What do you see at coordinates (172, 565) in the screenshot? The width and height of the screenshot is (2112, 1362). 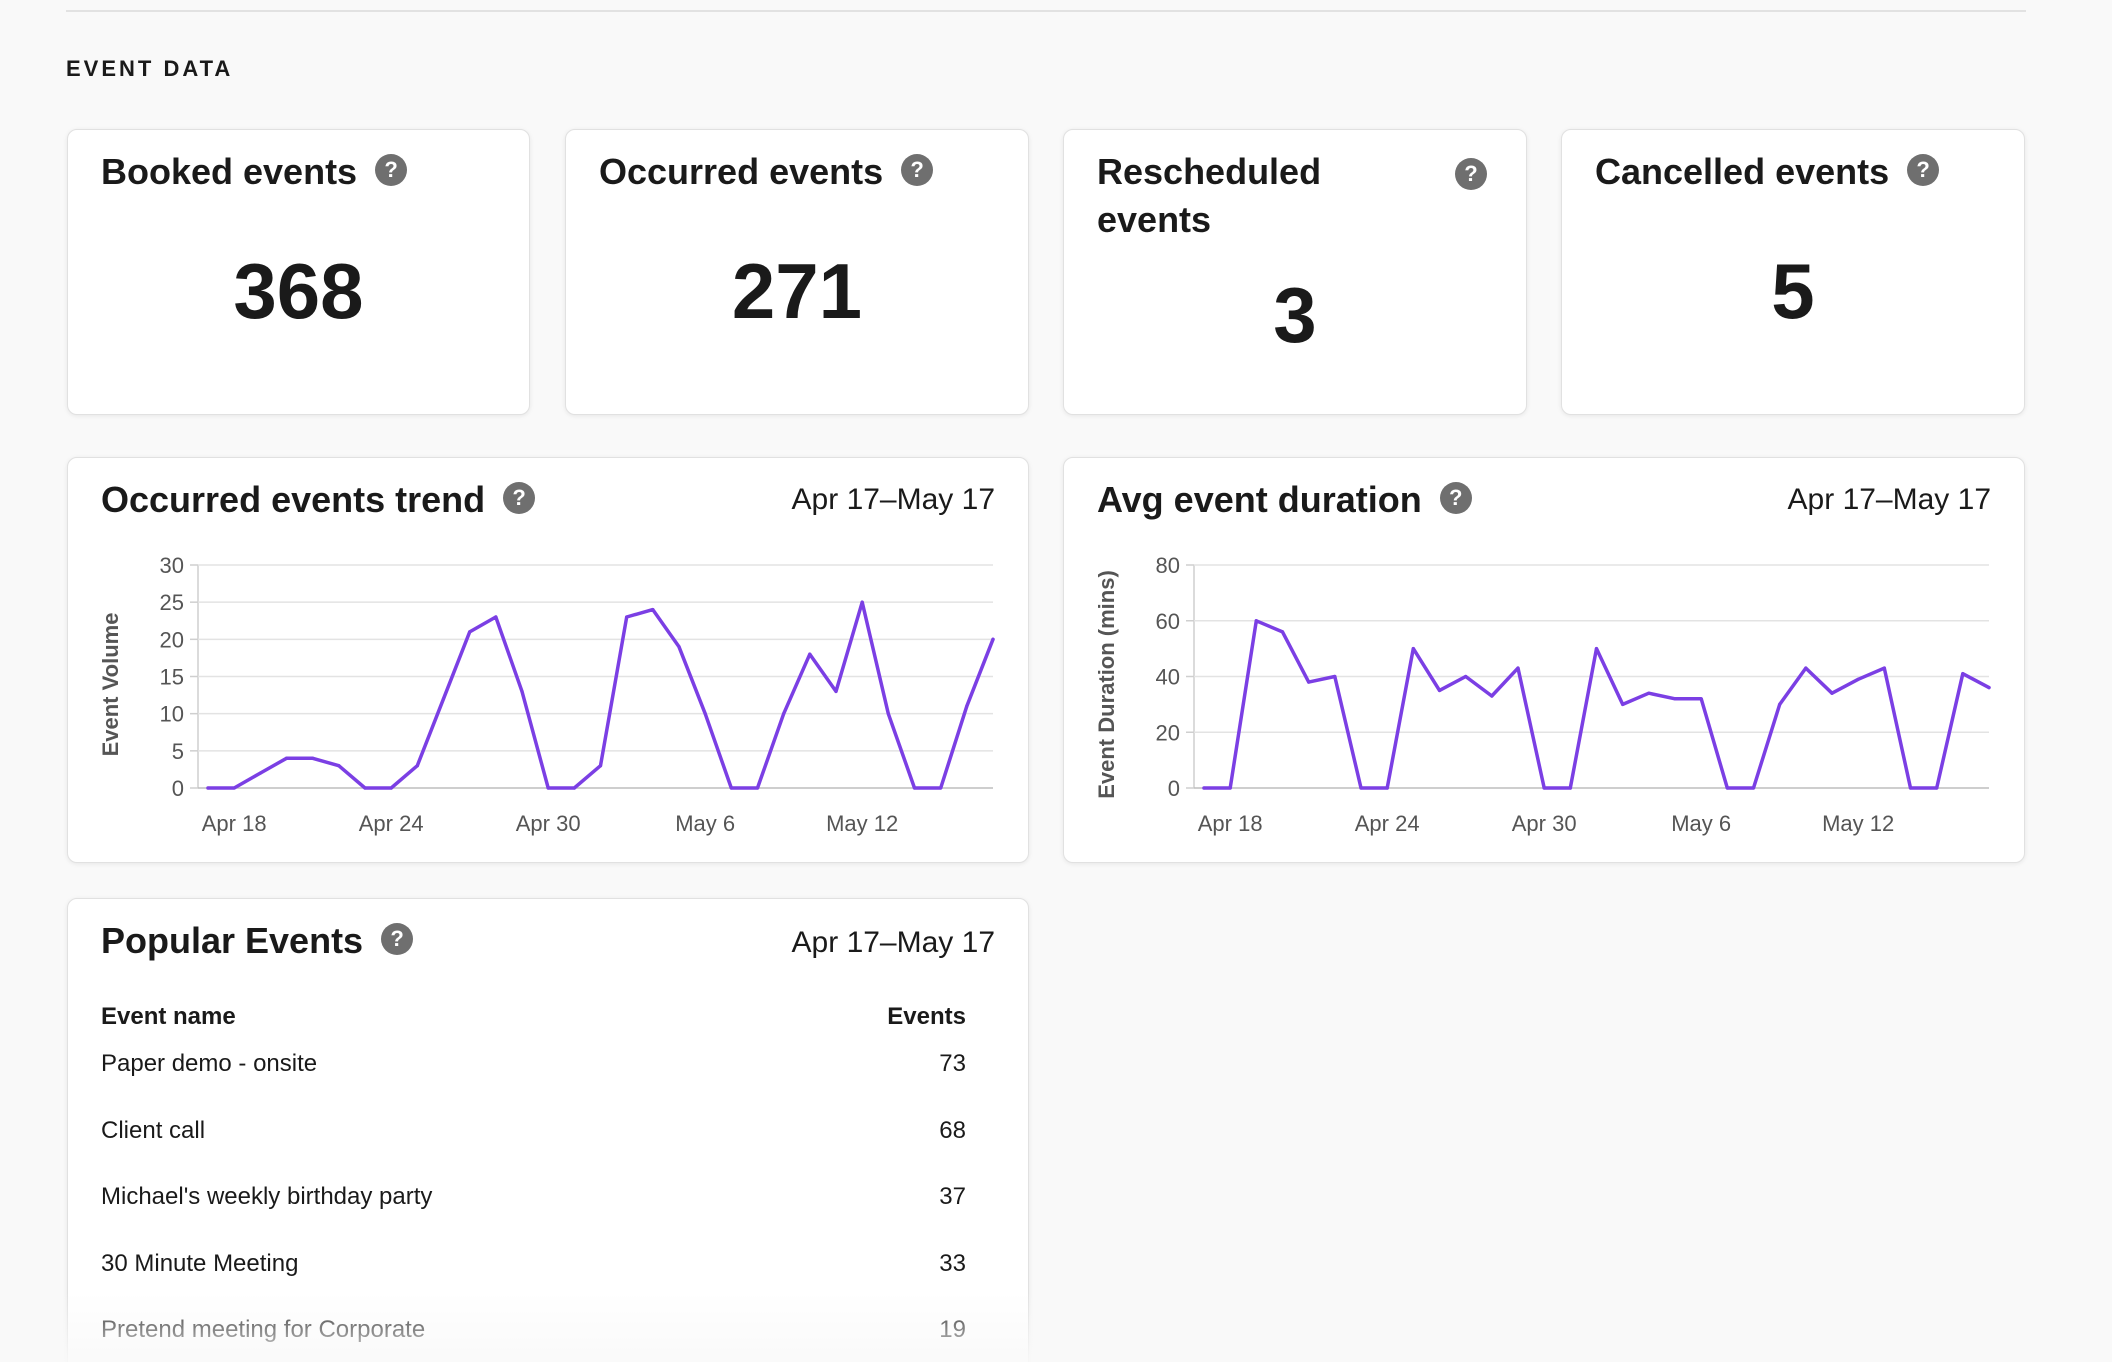 I see `trend-y-tick-label: 30` at bounding box center [172, 565].